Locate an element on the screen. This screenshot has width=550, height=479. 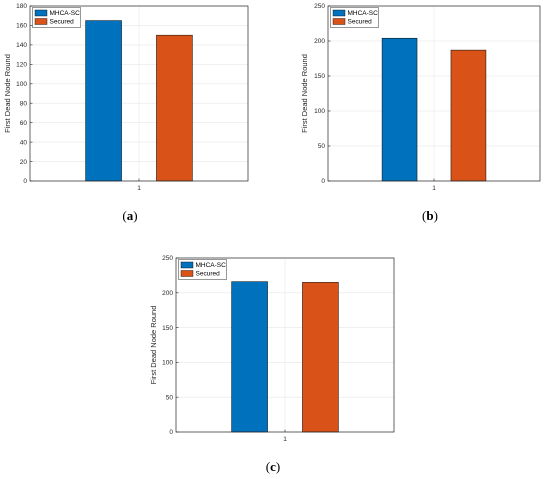
caption-a: (a) is located at coordinates (130, 215).